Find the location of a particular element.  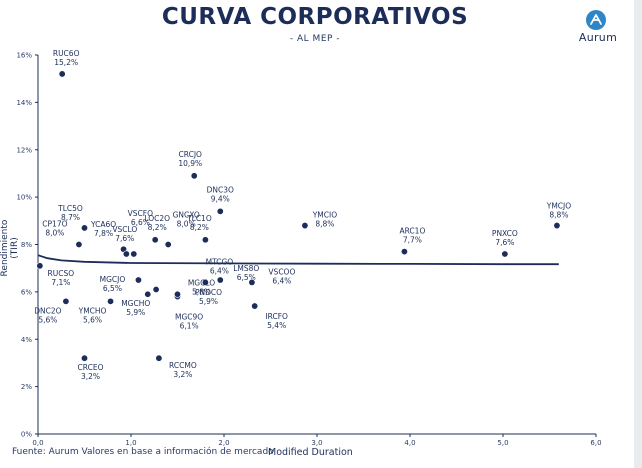

point-name-label: YCA6O is located at coordinates (103, 224).